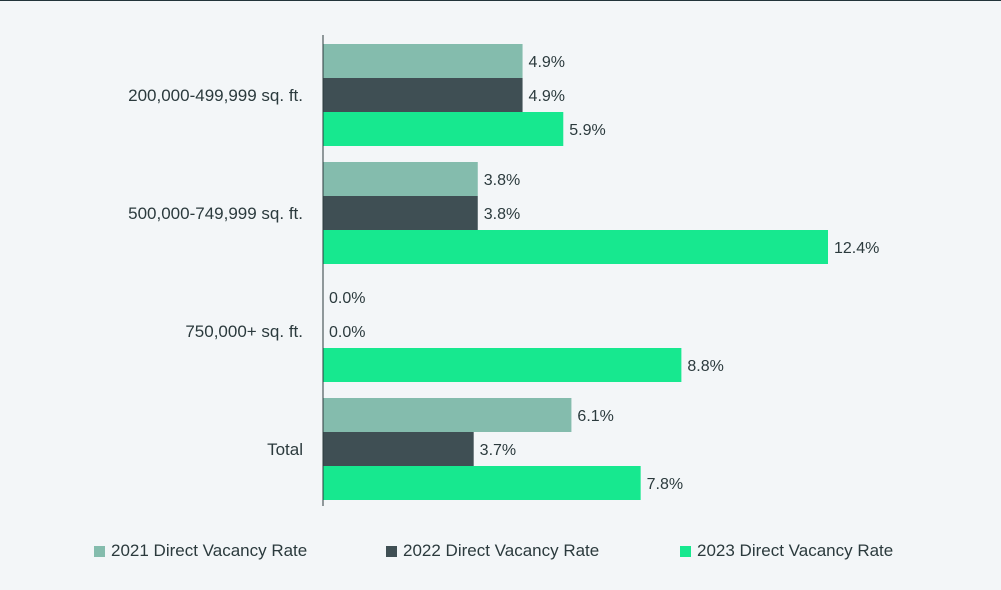  What do you see at coordinates (547, 96) in the screenshot?
I see `value-label-2-1: 4.9%` at bounding box center [547, 96].